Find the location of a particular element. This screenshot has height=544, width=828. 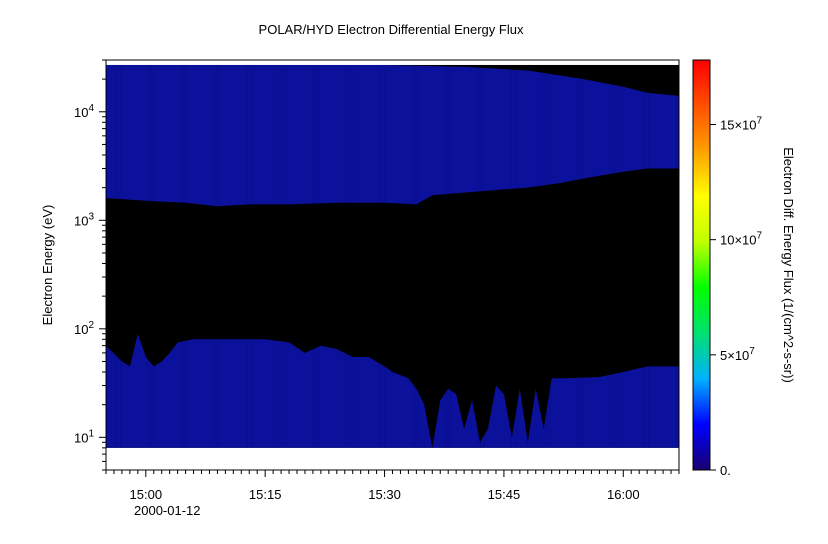

x-tick-label: 16:00 is located at coordinates (623, 494).